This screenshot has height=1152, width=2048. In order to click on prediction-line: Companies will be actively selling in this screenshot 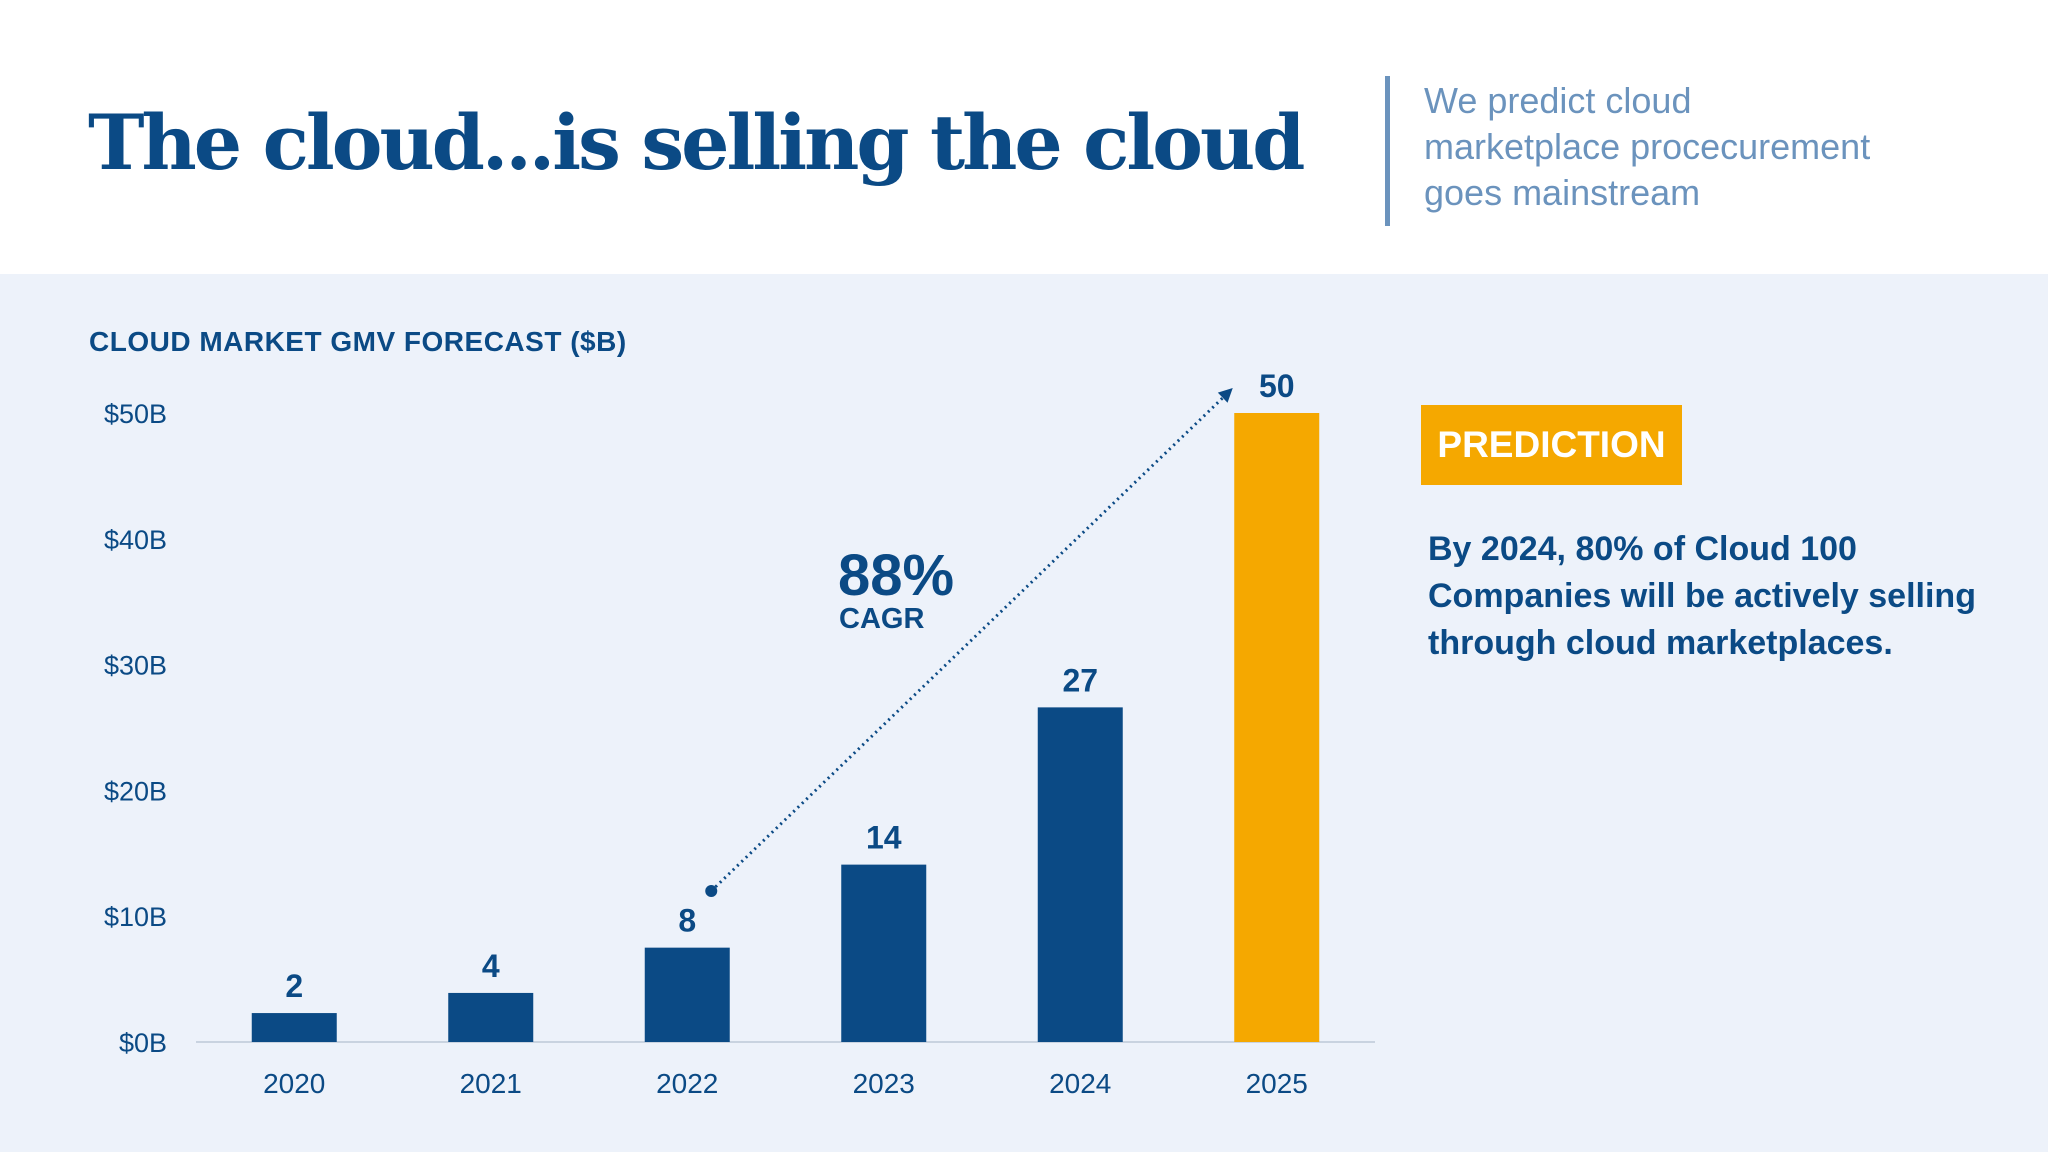, I will do `click(1702, 596)`.